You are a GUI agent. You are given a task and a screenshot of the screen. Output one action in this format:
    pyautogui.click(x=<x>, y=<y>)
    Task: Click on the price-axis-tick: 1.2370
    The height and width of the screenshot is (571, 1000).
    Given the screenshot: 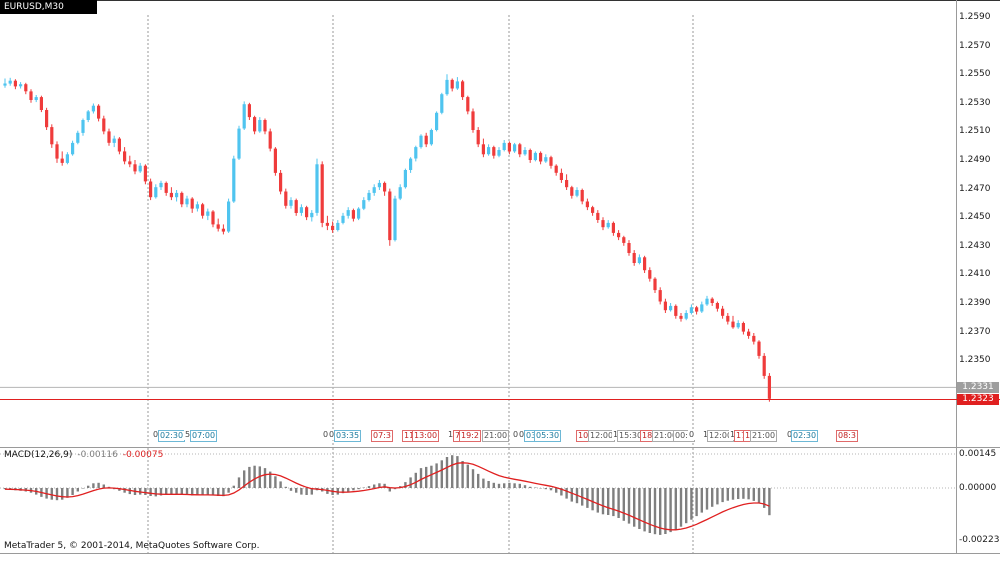 What is the action you would take?
    pyautogui.click(x=975, y=332)
    